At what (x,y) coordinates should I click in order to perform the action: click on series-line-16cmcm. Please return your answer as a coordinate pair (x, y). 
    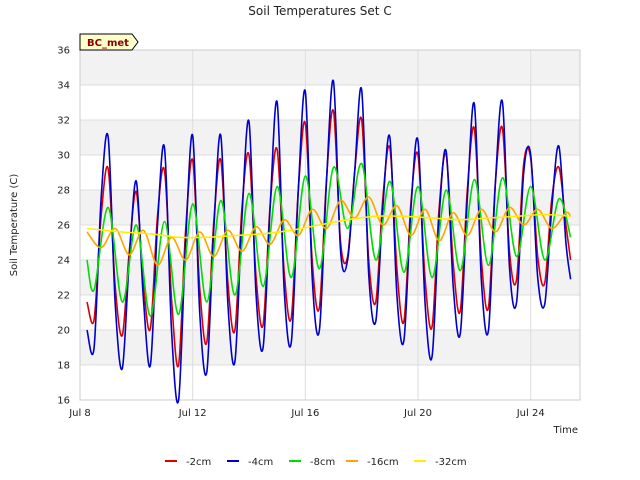
    Looking at the image, I should click on (329, 231).